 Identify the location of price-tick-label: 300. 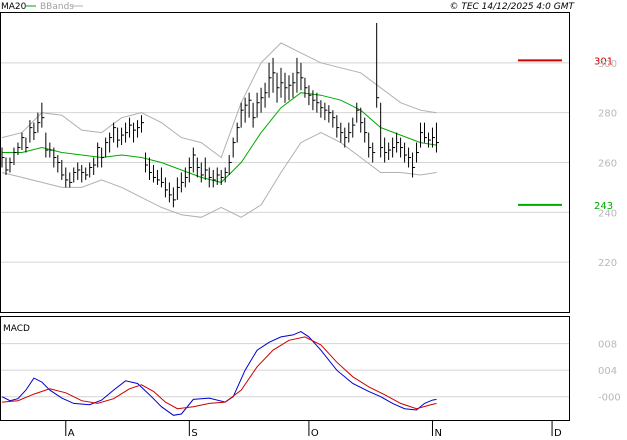
(607, 64).